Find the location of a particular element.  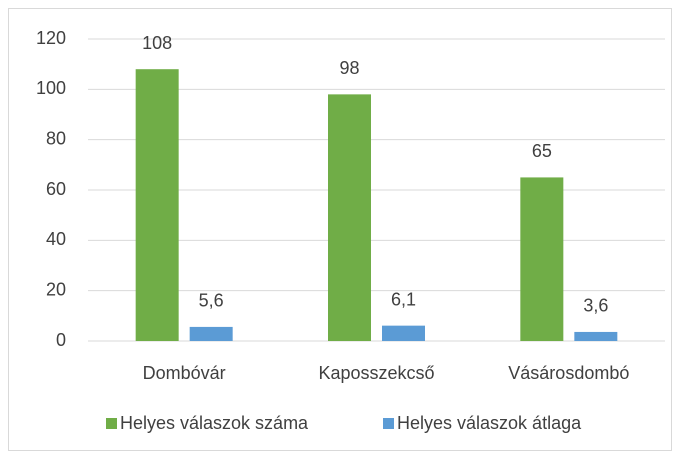

x-tick-label: Kaposszekcső is located at coordinates (376, 373).